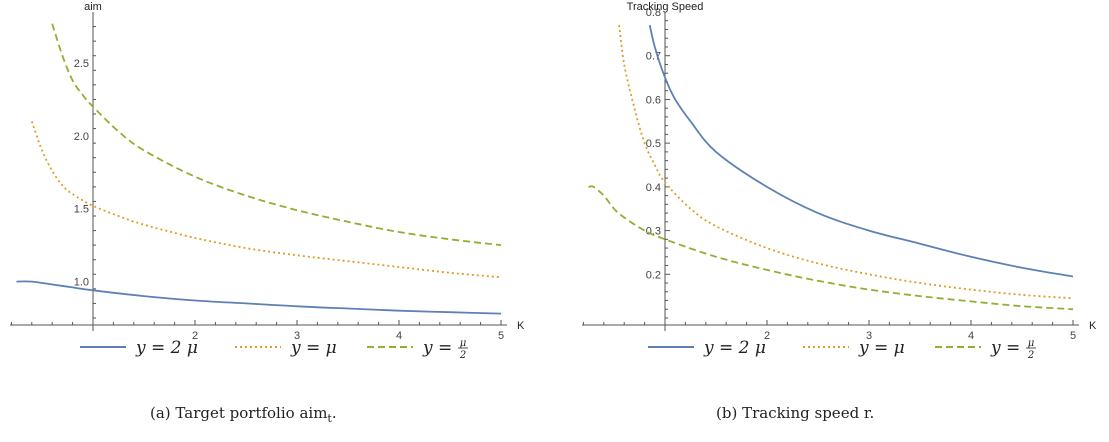 This screenshot has height=442, width=1109. Describe the element at coordinates (653, 275) in the screenshot. I see `y-tick-label: 0.2` at that location.